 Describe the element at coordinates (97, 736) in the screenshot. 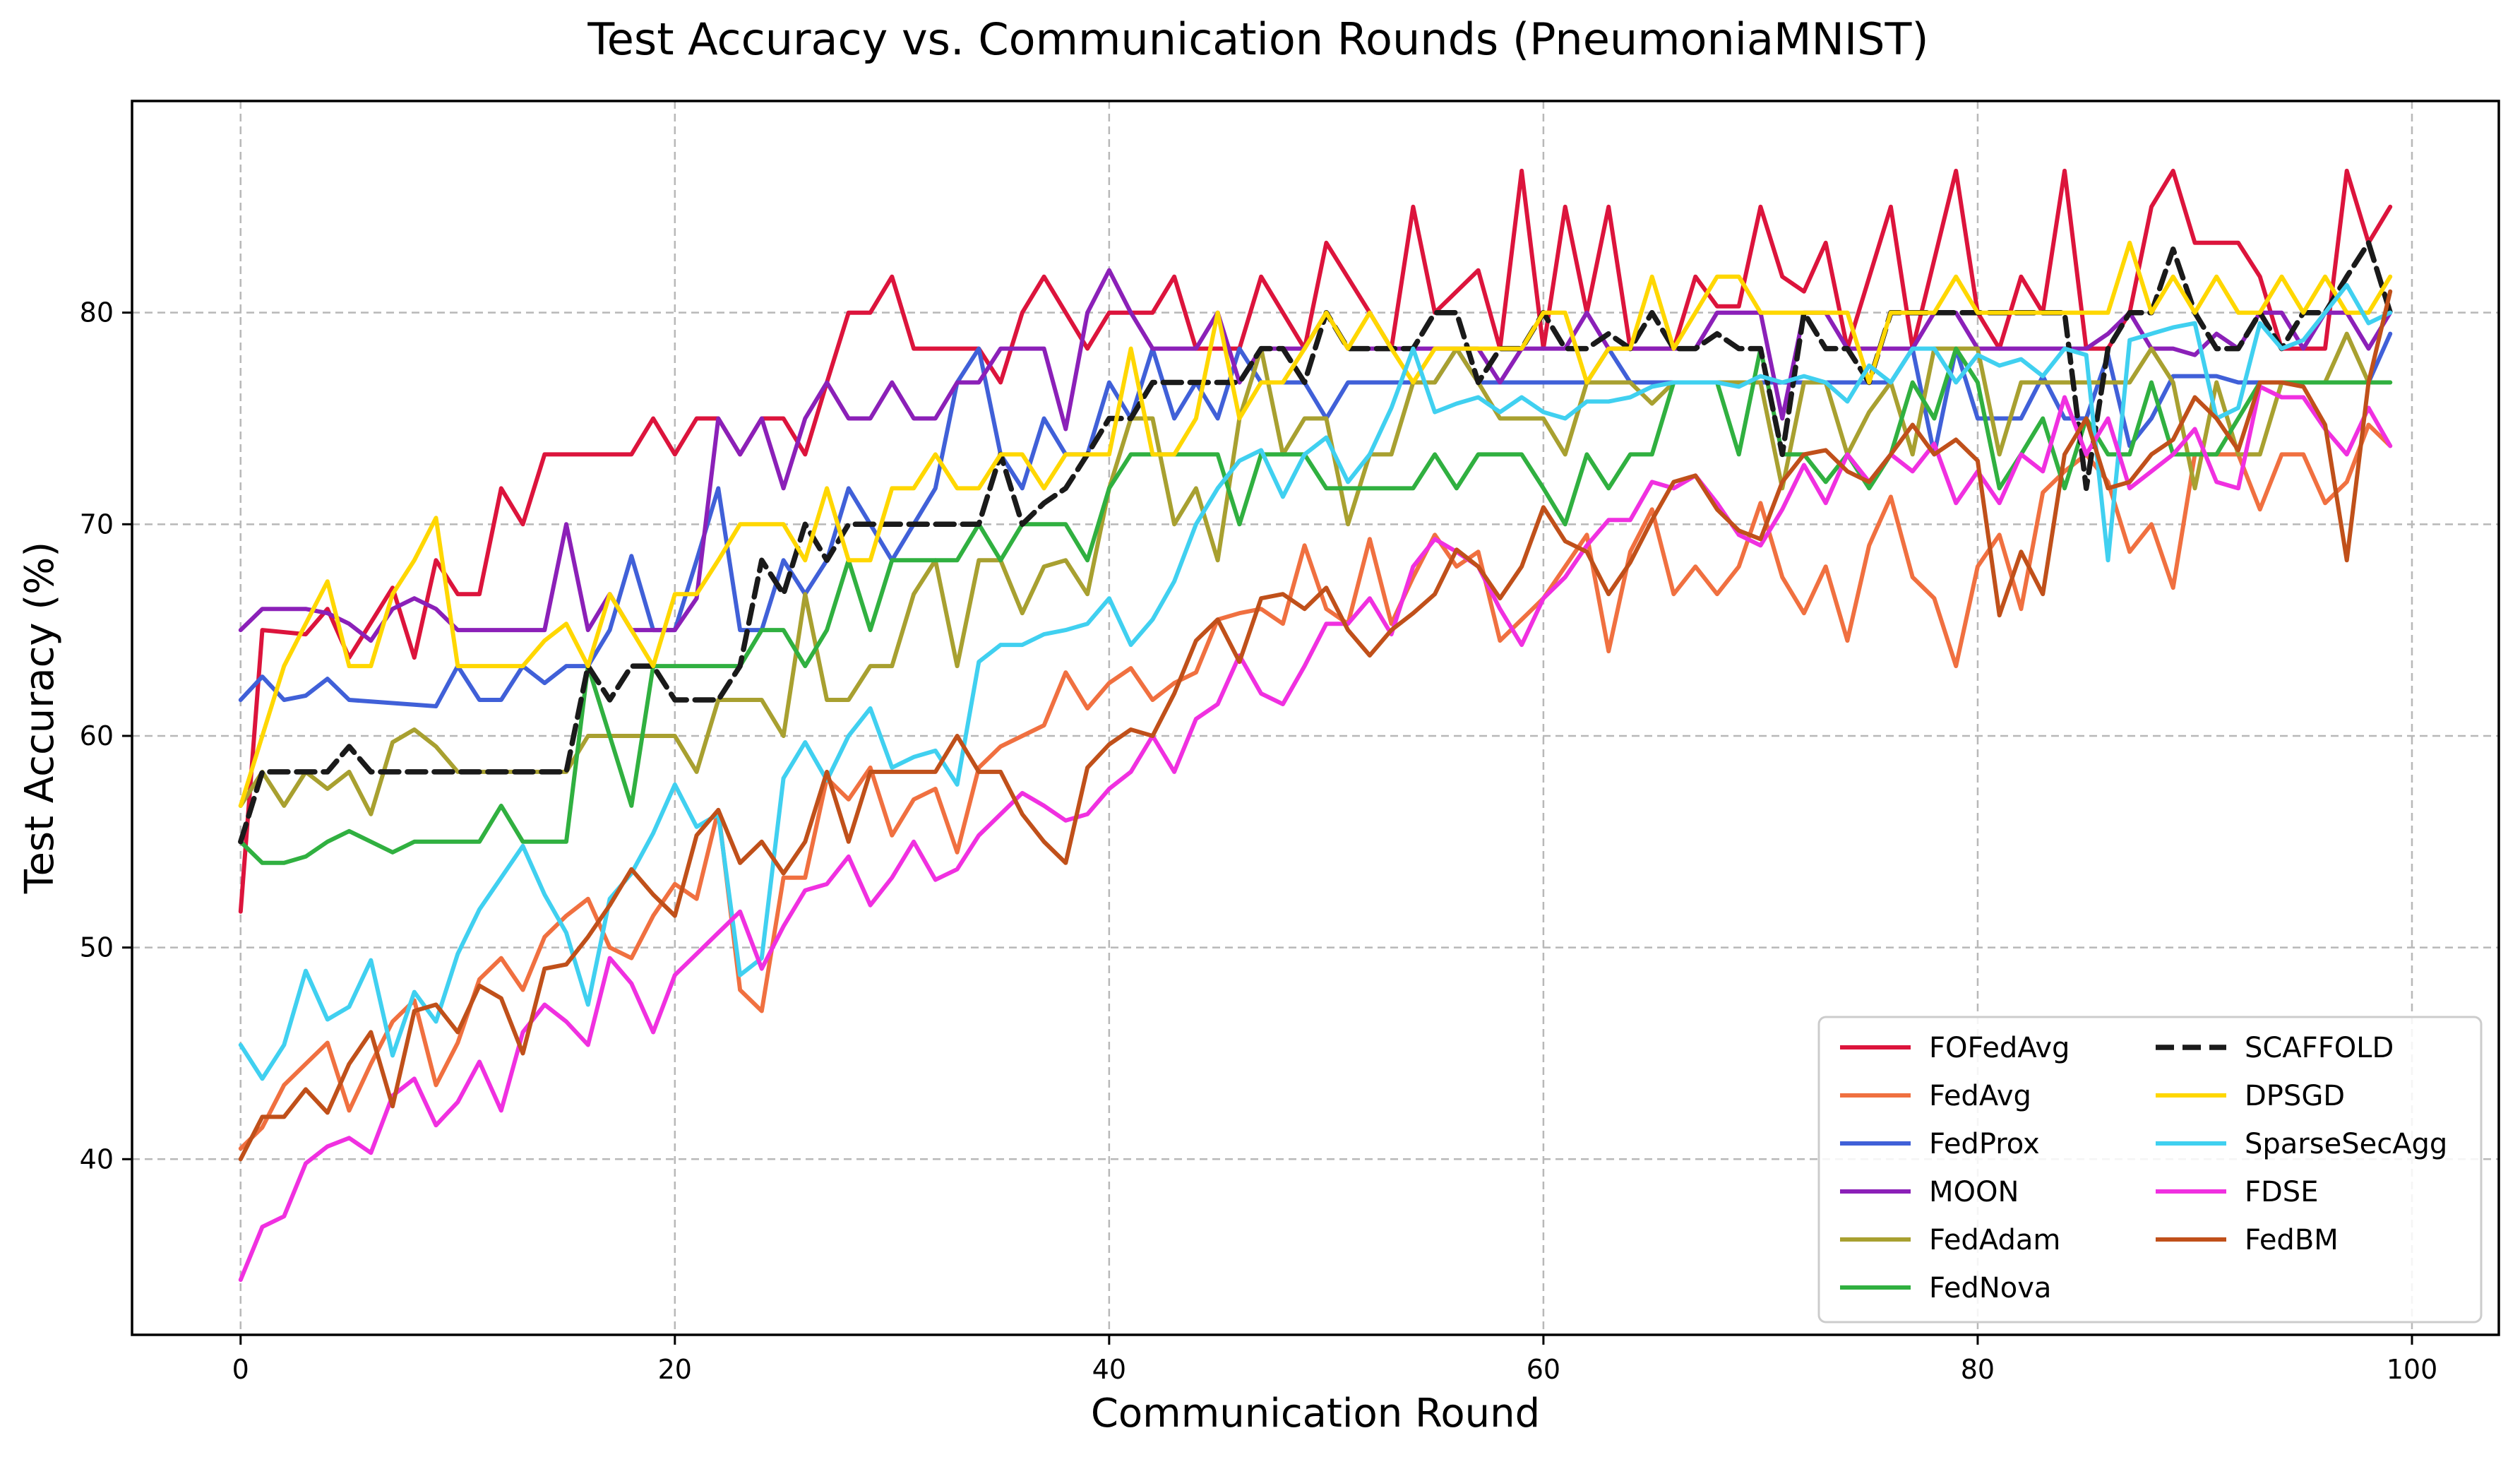

I see `y-tick-label: 60` at that location.